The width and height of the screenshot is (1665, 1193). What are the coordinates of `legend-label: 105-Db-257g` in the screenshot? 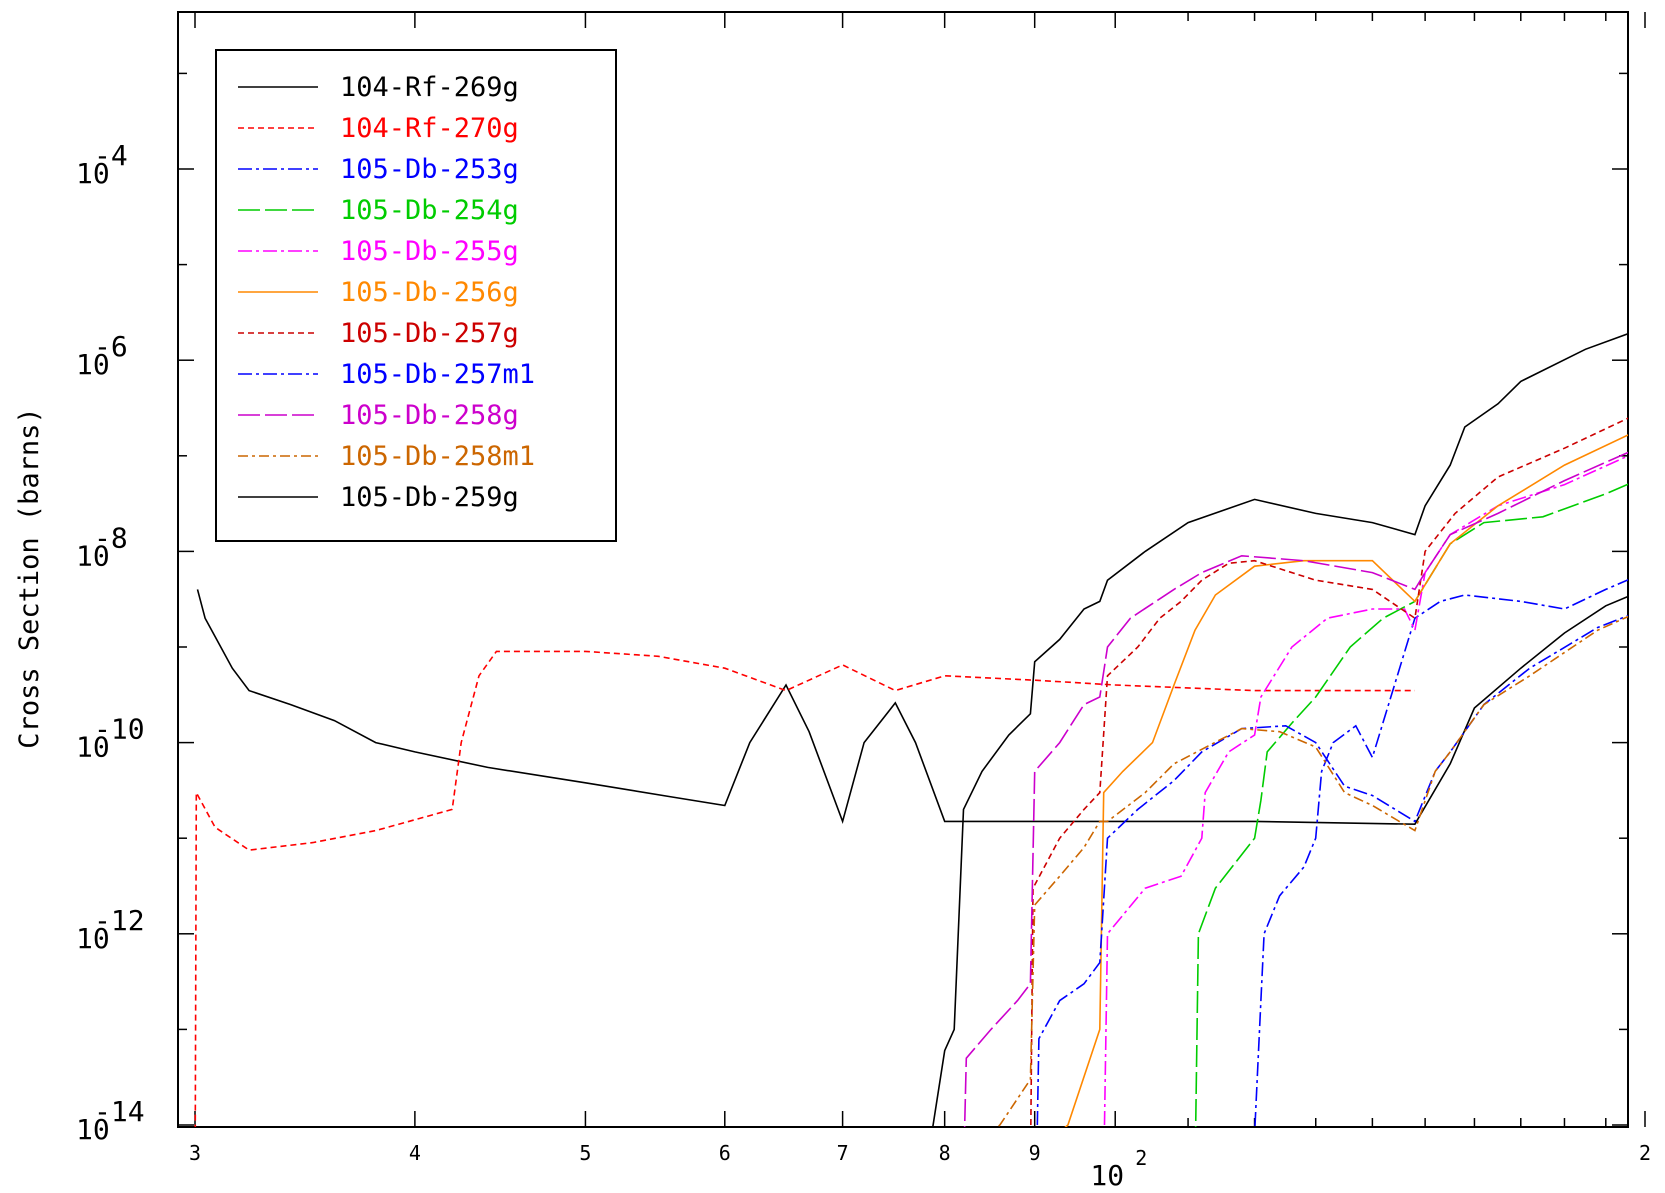 It's located at (429, 333).